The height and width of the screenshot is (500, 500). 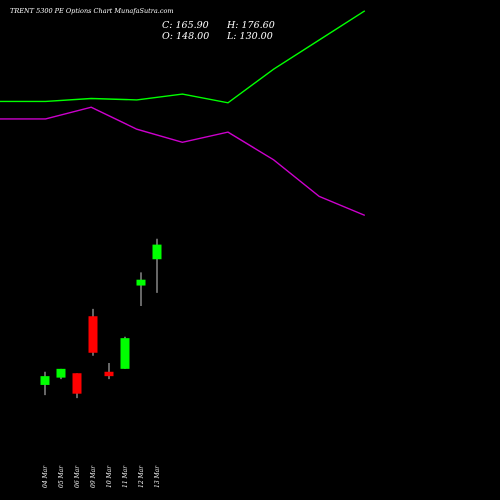 What do you see at coordinates (183, 57) in the screenshot?
I see `upper-indicator-line` at bounding box center [183, 57].